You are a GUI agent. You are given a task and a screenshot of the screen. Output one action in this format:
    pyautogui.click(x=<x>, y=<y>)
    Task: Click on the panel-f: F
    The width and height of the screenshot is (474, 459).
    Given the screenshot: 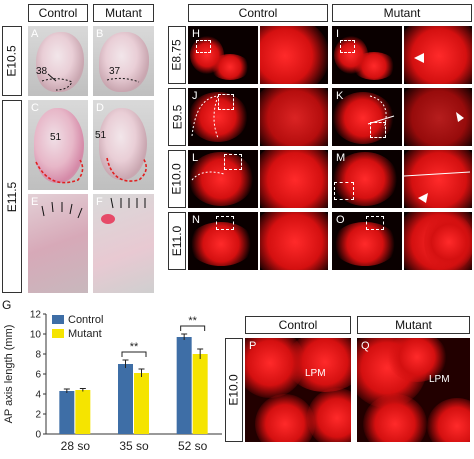 What is the action you would take?
    pyautogui.click(x=123, y=243)
    